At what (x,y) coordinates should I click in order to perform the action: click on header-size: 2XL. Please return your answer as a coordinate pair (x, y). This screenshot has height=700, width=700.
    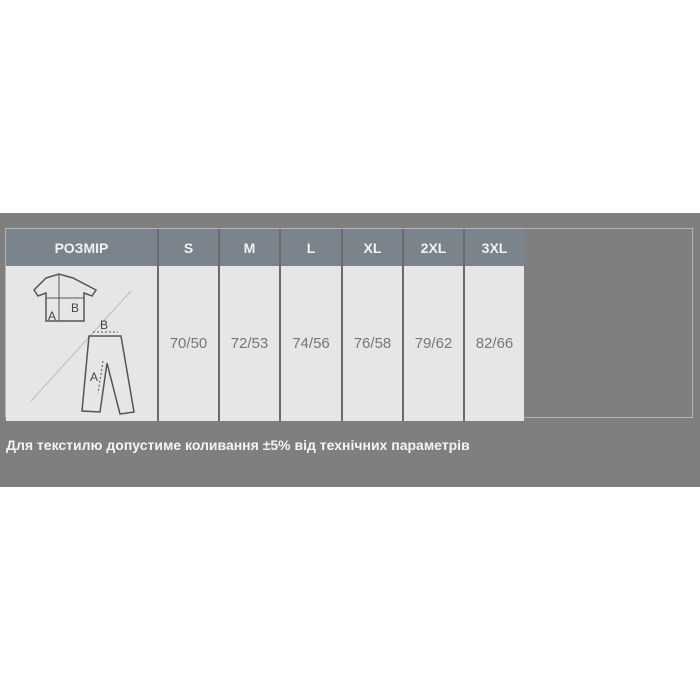
    Looking at the image, I should click on (434, 247).